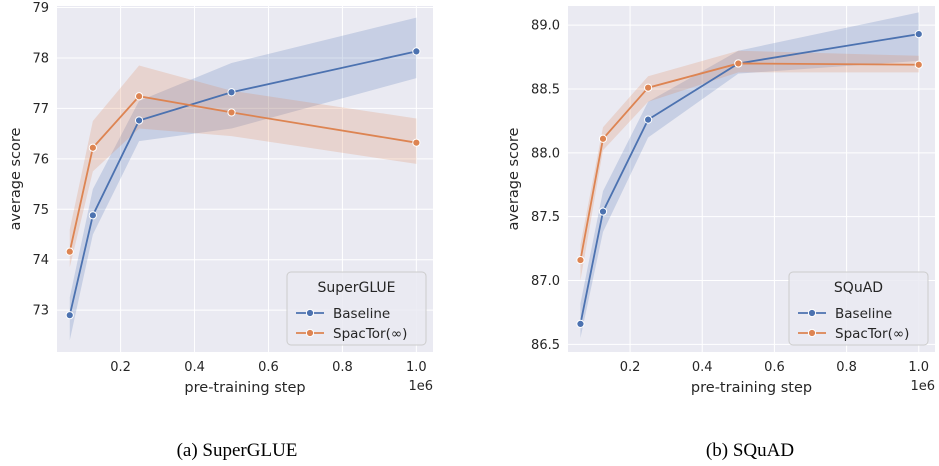 Image resolution: width=939 pixels, height=466 pixels. Describe the element at coordinates (545, 281) in the screenshot. I see `y-tick-label: 87.0` at that location.